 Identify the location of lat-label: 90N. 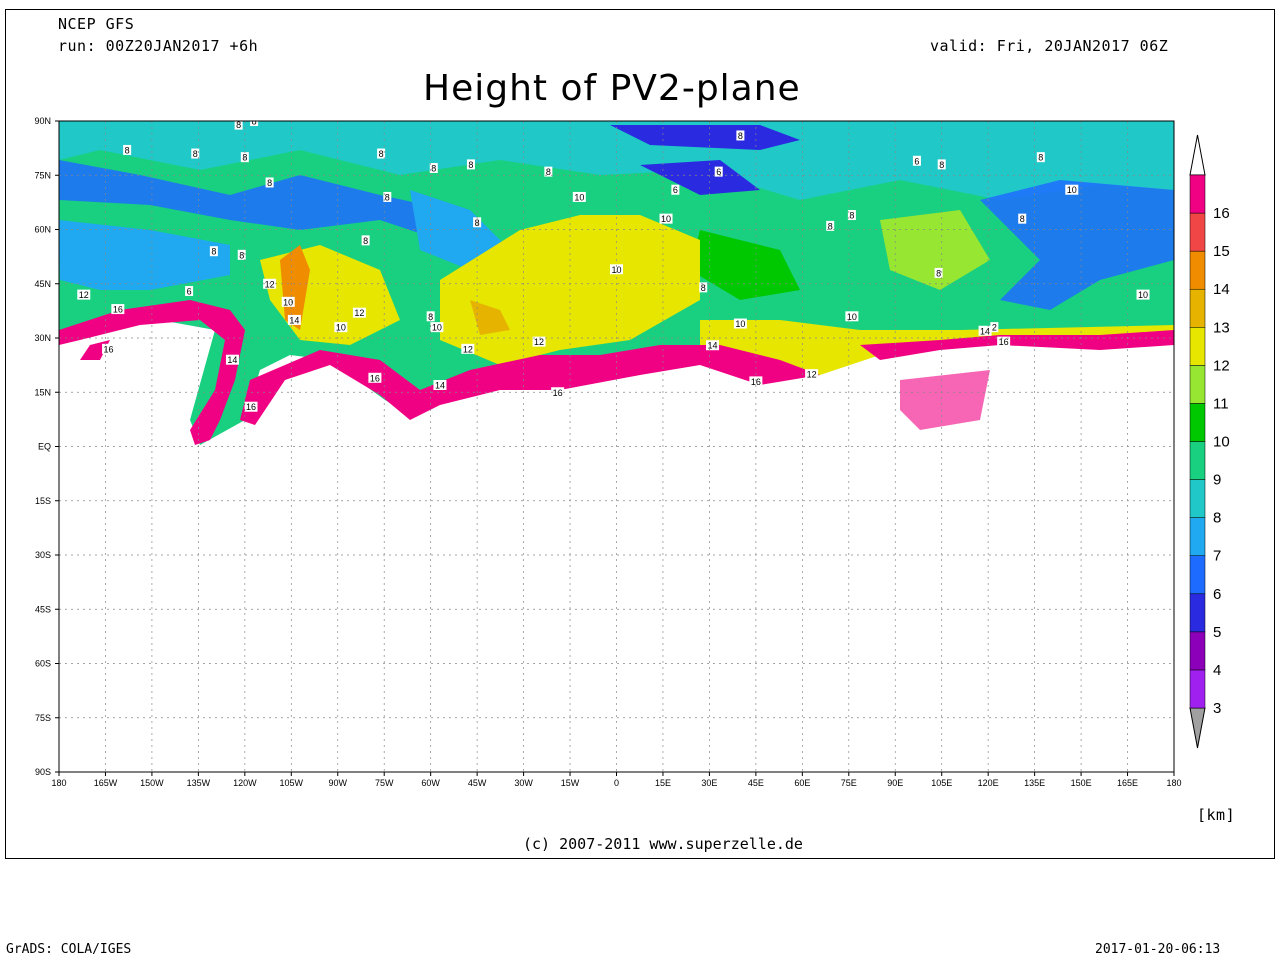
(42, 121).